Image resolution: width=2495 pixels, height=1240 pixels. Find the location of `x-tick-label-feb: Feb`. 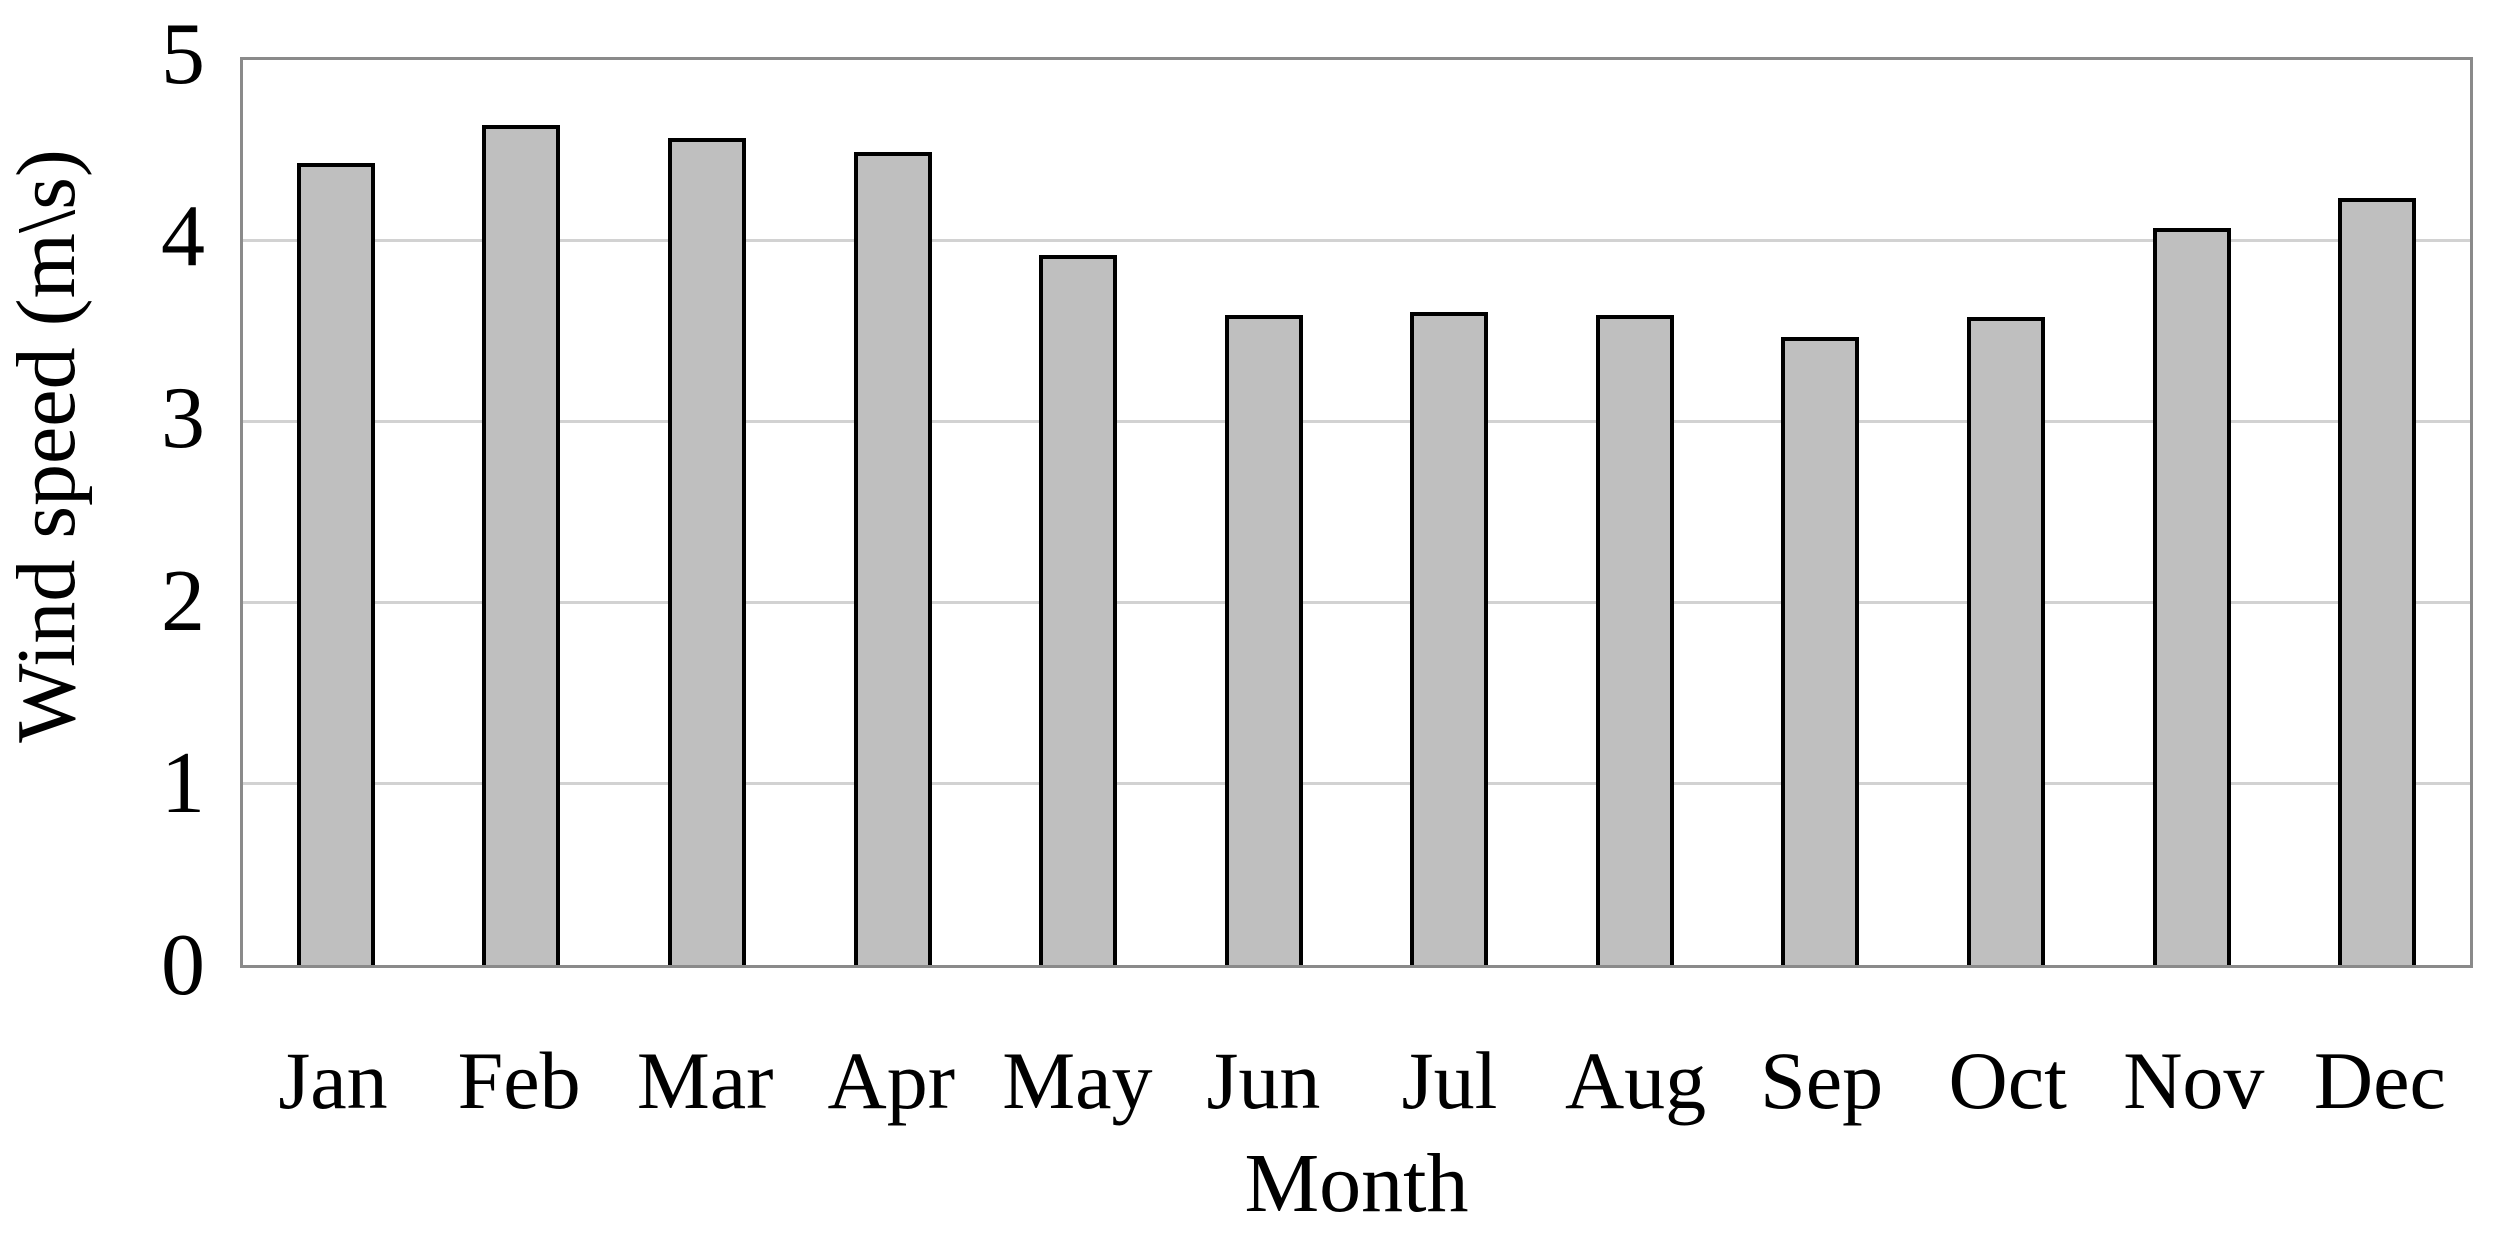

x-tick-label-feb: Feb is located at coordinates (519, 1080).